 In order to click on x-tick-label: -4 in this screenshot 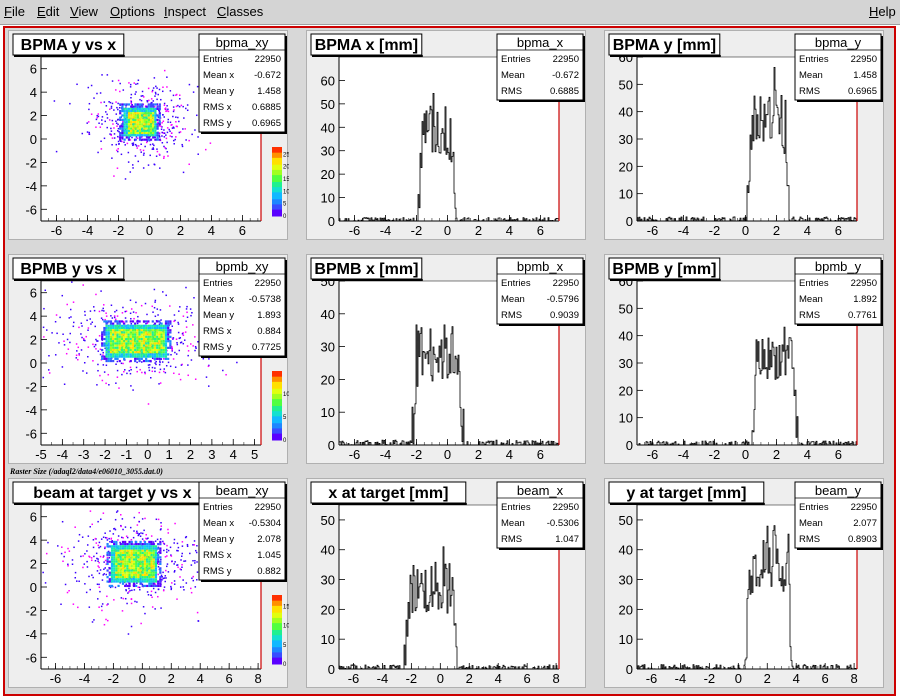, I will do `click(383, 678)`.